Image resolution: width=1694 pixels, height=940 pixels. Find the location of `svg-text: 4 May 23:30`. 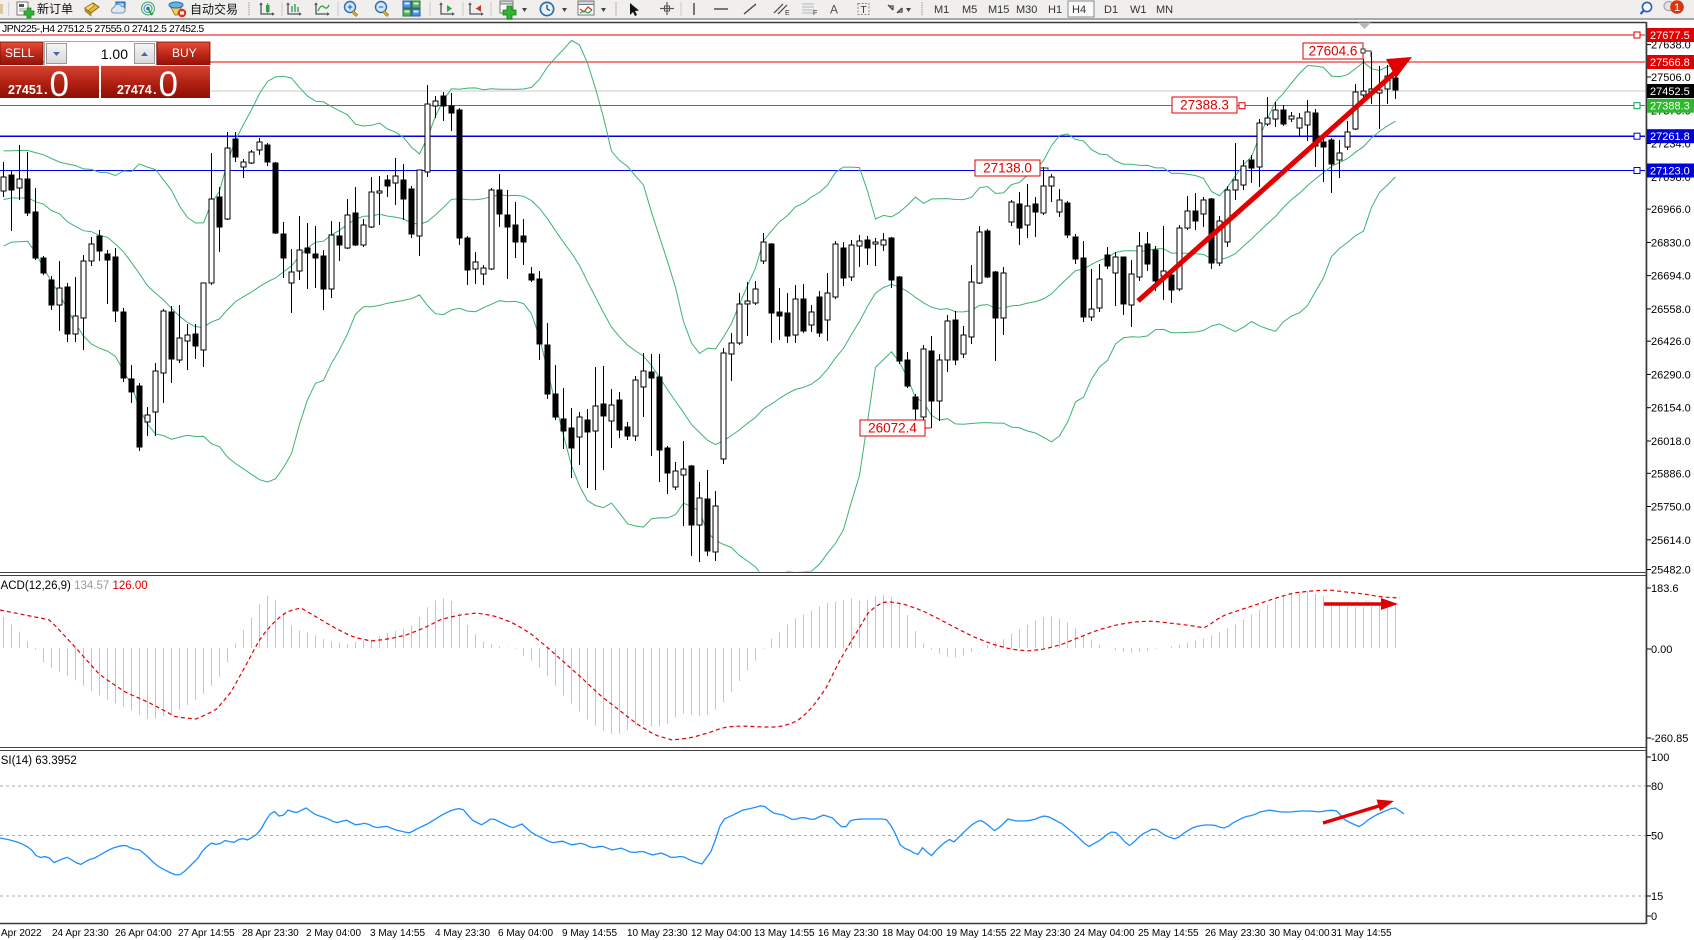

svg-text: 4 May 23:30 is located at coordinates (462, 933).